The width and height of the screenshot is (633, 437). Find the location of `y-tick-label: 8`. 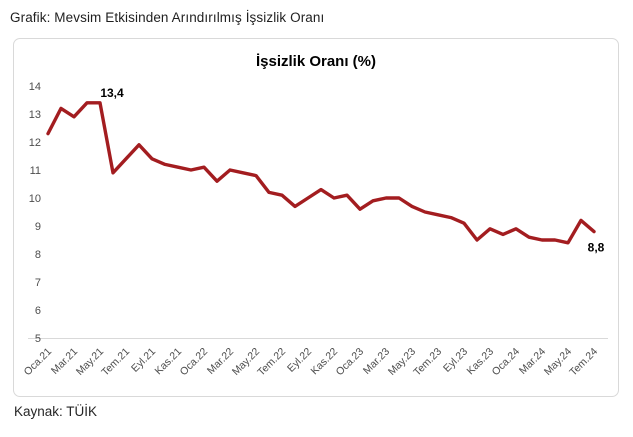

y-tick-label: 8 is located at coordinates (38, 255).